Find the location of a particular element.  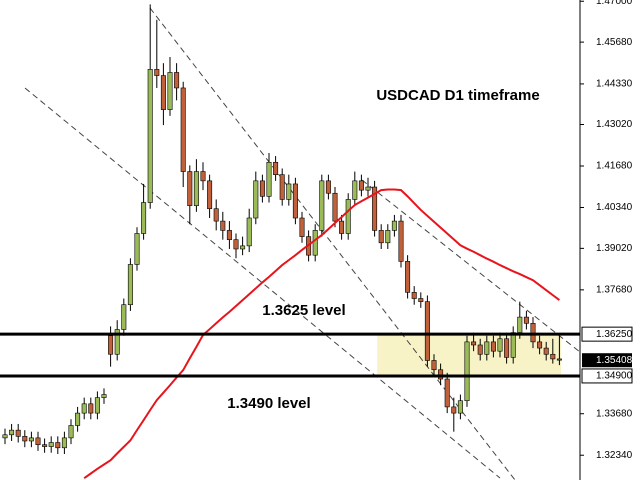

chart-title: USDCAD D1 timeframe is located at coordinates (457, 95).